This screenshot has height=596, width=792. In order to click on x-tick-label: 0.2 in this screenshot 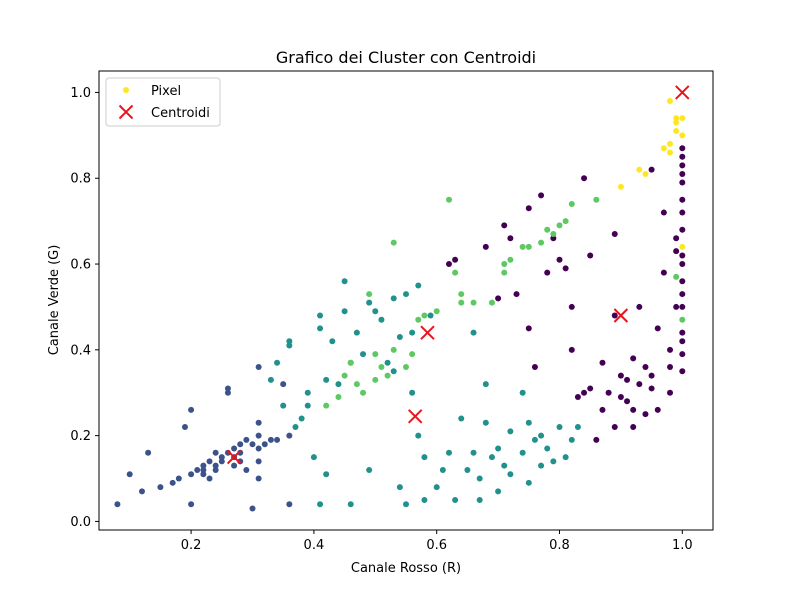, I will do `click(191, 545)`.